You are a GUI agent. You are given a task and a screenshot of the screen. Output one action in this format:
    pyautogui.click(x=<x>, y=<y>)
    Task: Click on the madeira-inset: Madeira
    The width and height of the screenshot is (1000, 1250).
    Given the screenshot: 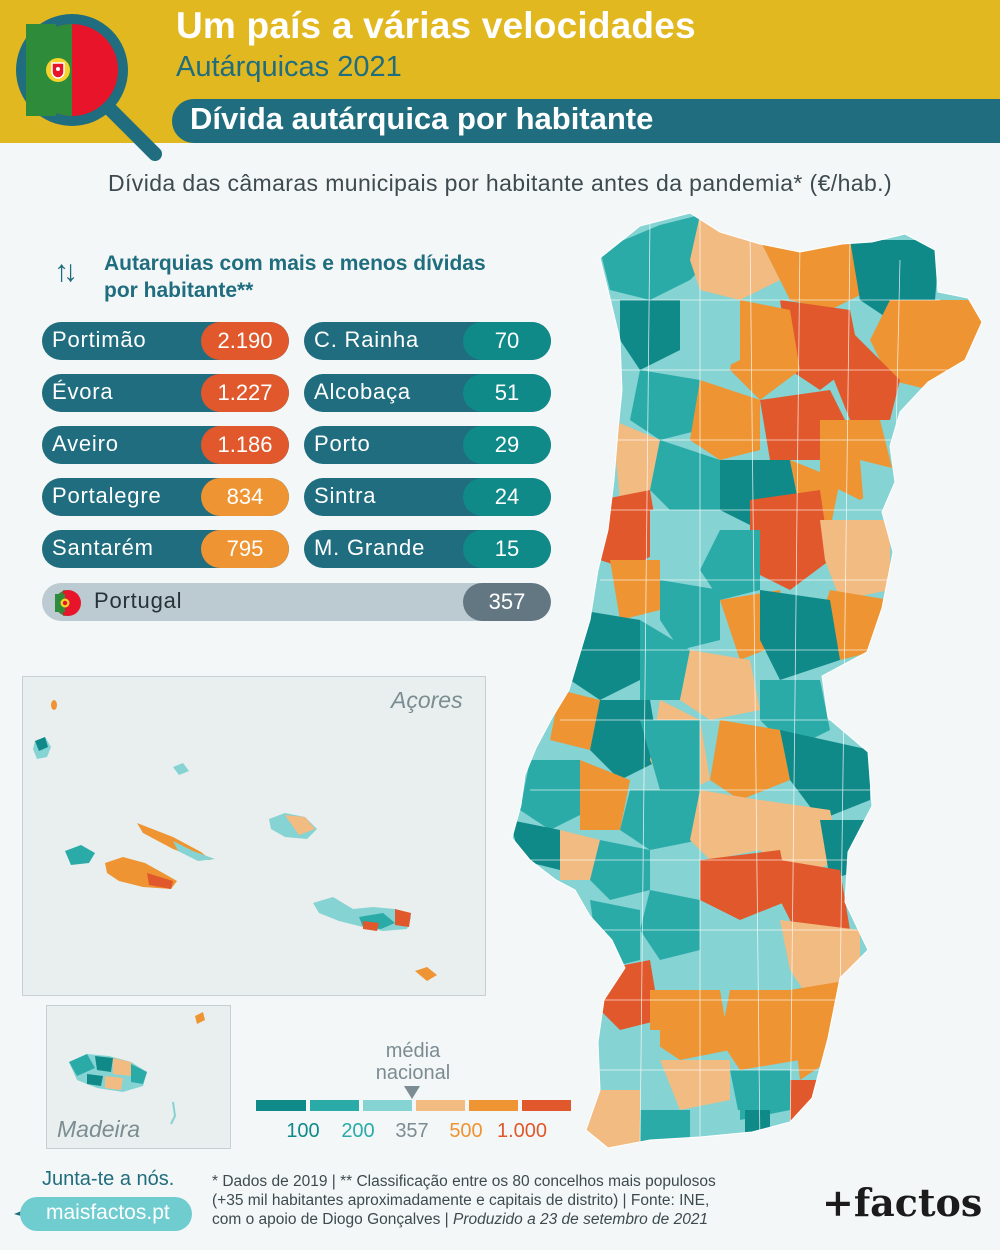 What is the action you would take?
    pyautogui.click(x=138, y=1077)
    